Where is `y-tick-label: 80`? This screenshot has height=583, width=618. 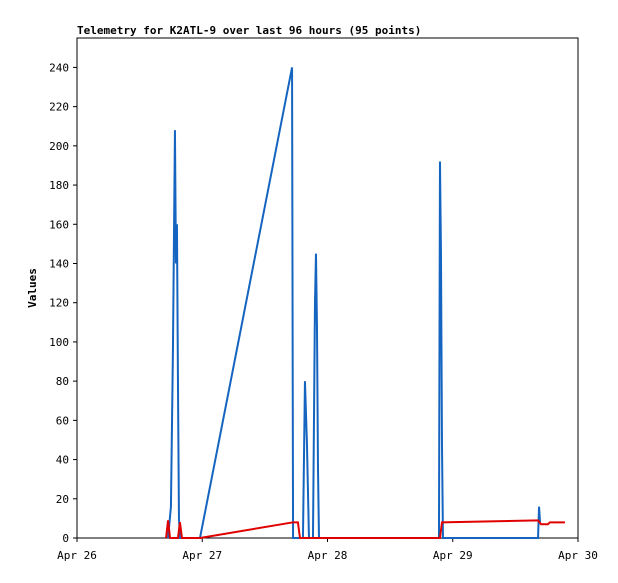
y-tick-label: 80 is located at coordinates (62, 381).